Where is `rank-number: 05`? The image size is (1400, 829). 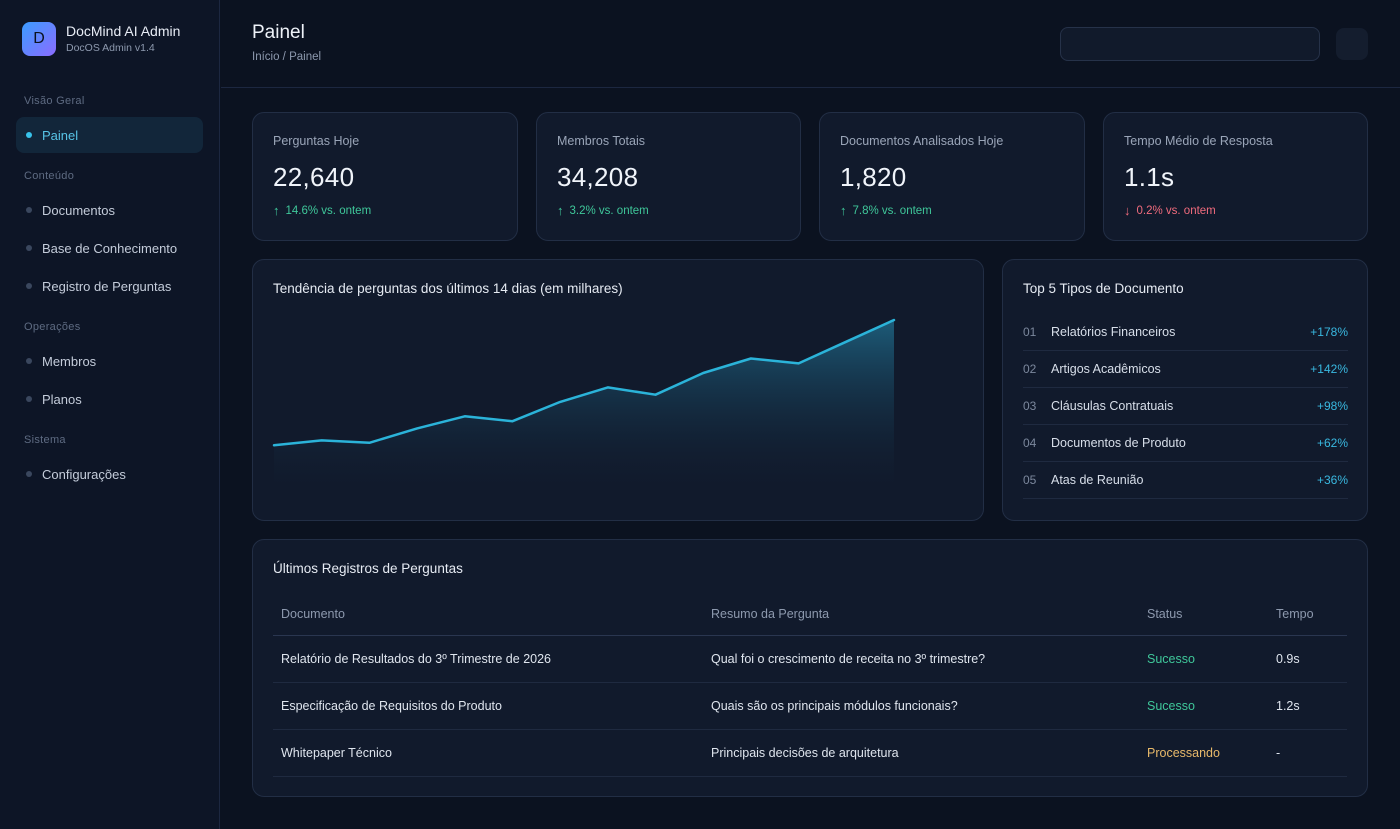 rank-number: 05 is located at coordinates (1030, 480).